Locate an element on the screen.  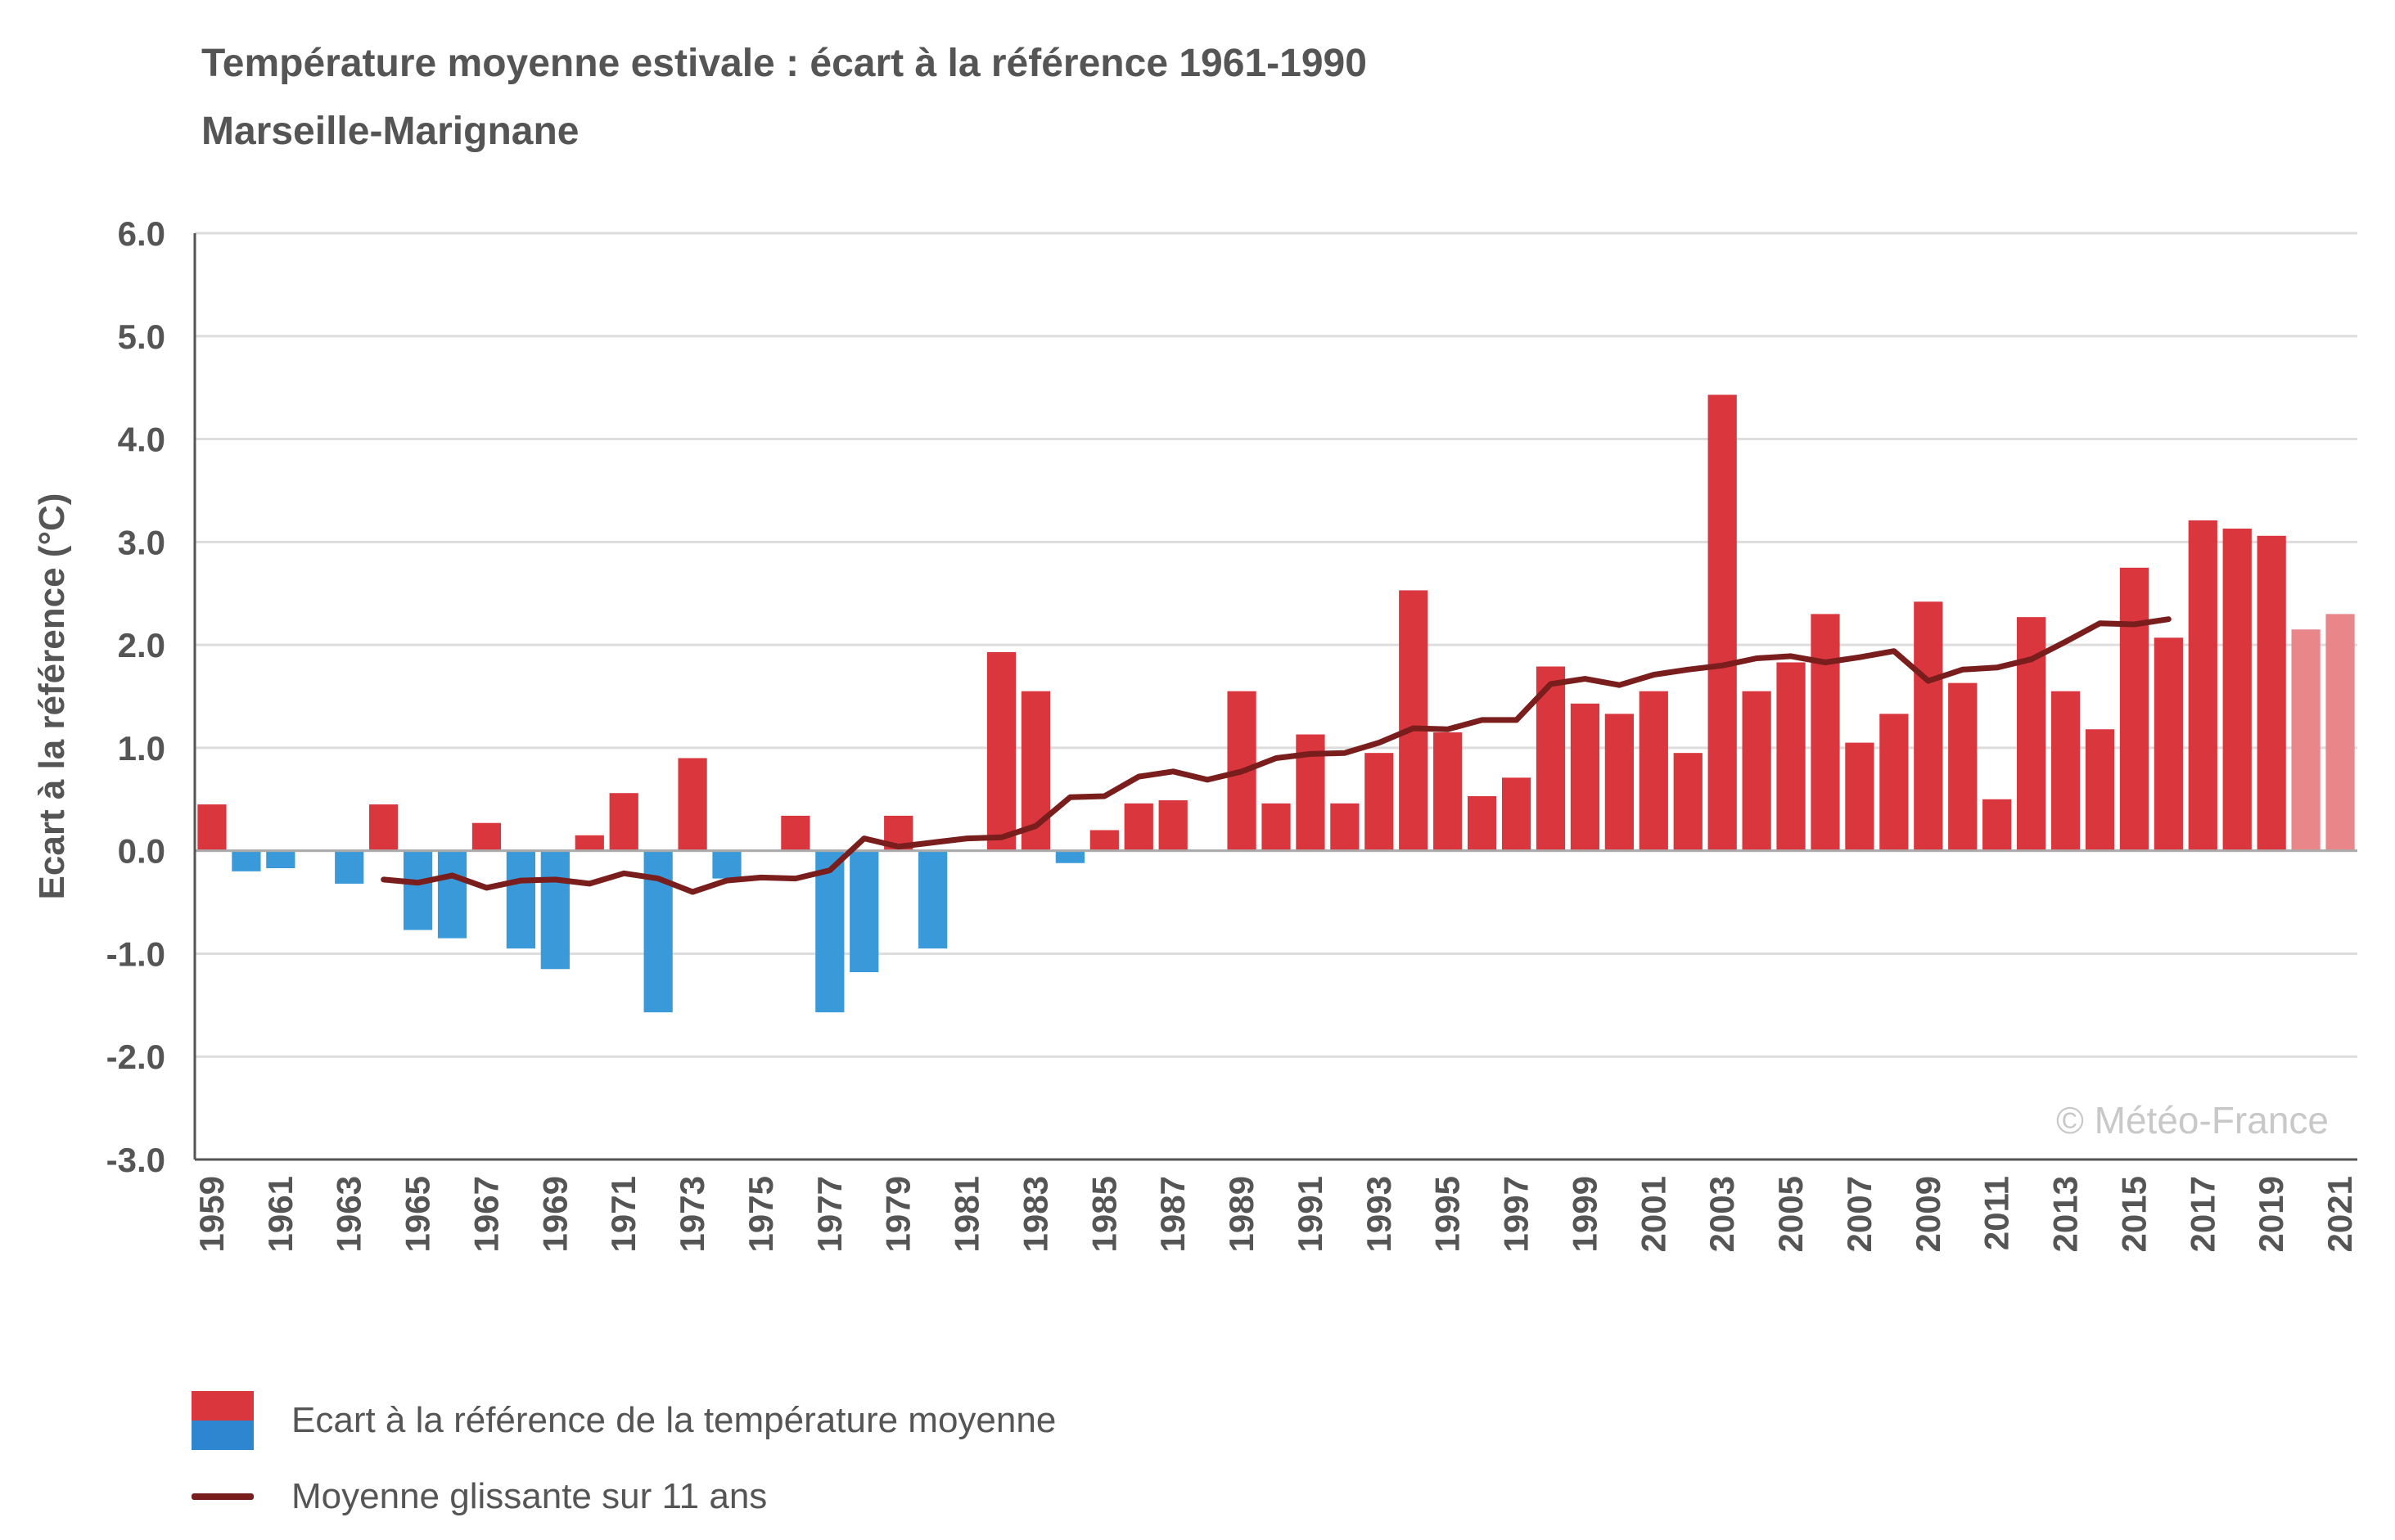
y-tick-label: 3.0 is located at coordinates (141, 542).